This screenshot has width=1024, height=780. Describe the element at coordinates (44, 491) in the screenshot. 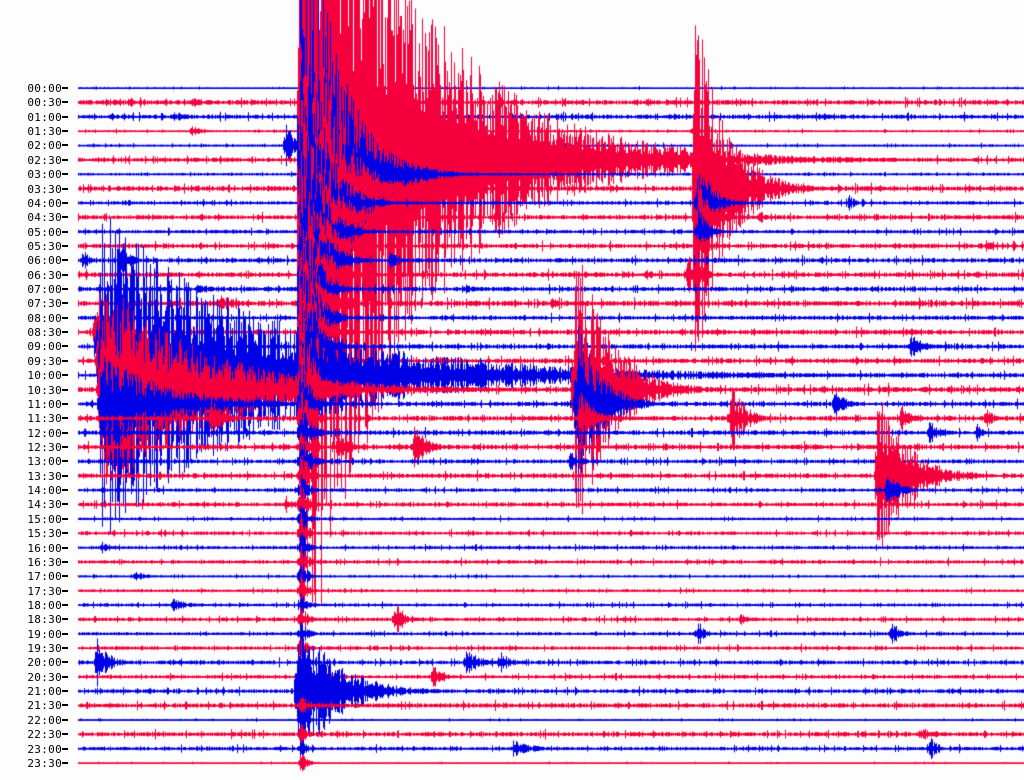

I see `time-axis-label: 14:00` at that location.